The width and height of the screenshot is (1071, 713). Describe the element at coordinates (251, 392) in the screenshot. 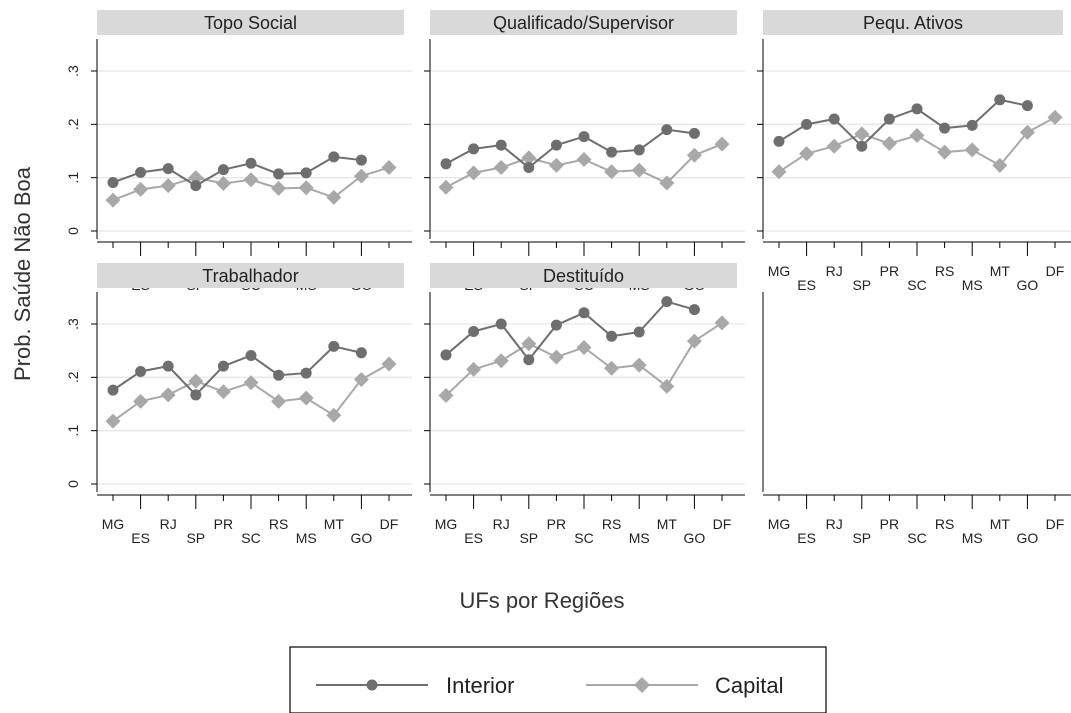

I see `series-line-capital` at that location.